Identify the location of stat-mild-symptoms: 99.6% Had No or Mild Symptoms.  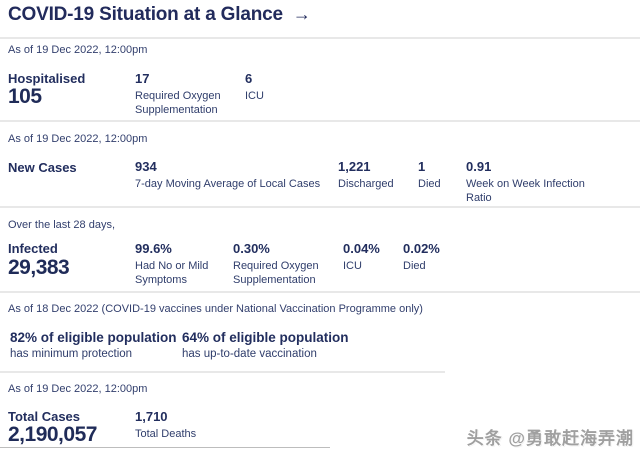
(182, 264).